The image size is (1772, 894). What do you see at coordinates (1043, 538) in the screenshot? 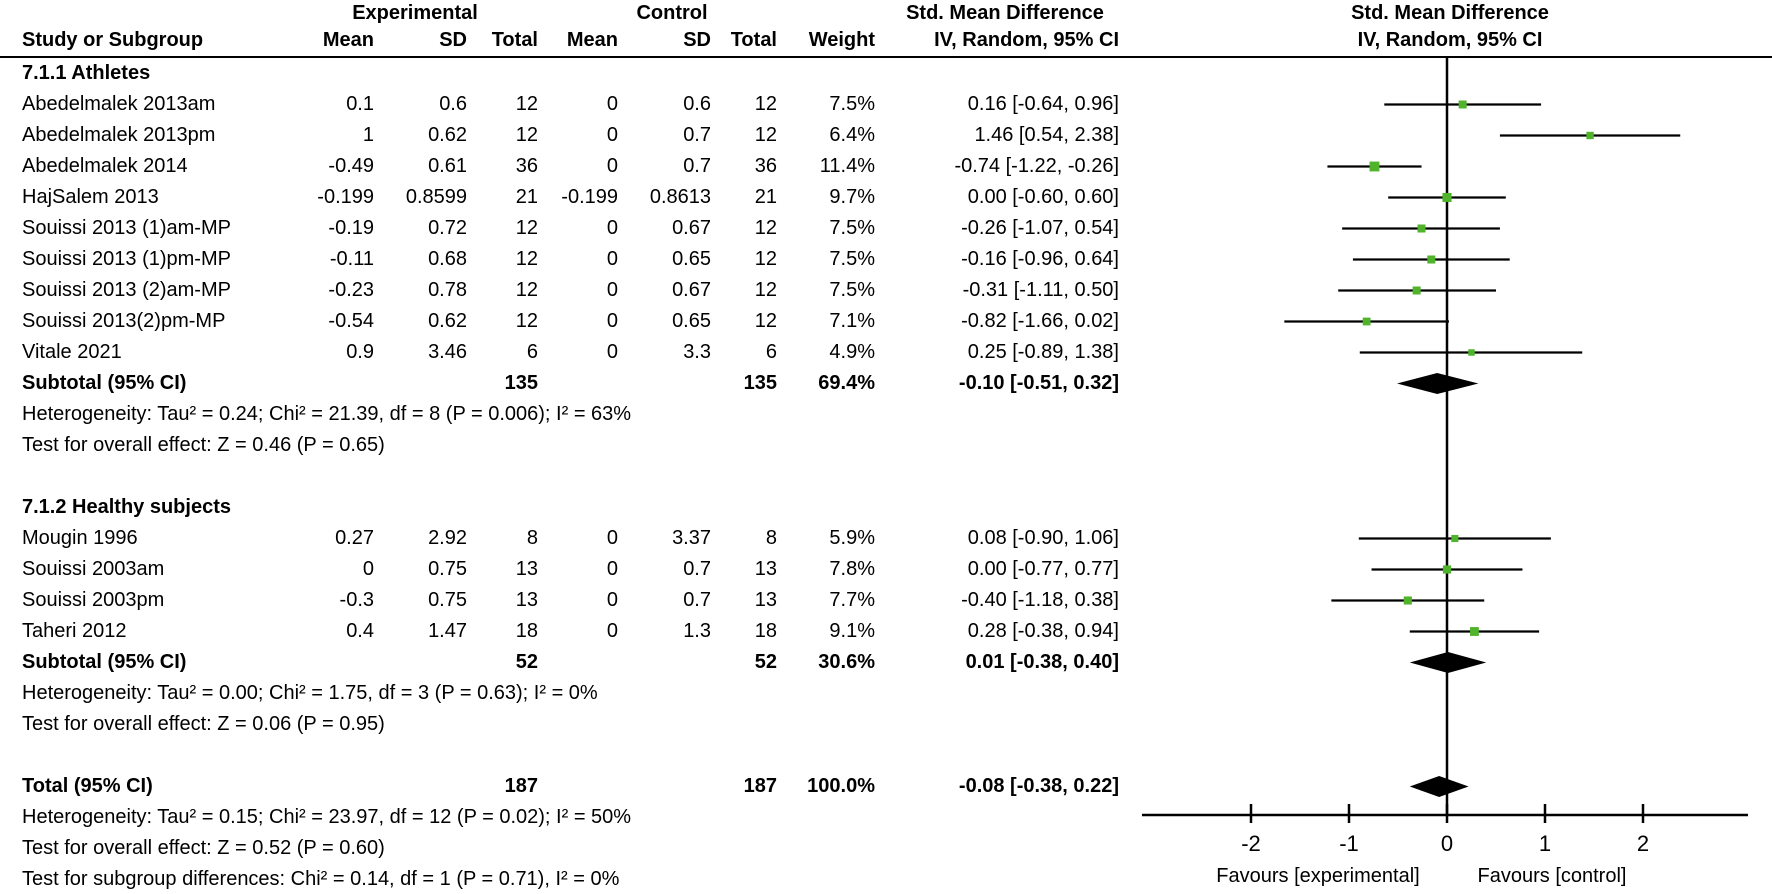
I see `table-cell: 0.08 [-0.90, 1.06]` at bounding box center [1043, 538].